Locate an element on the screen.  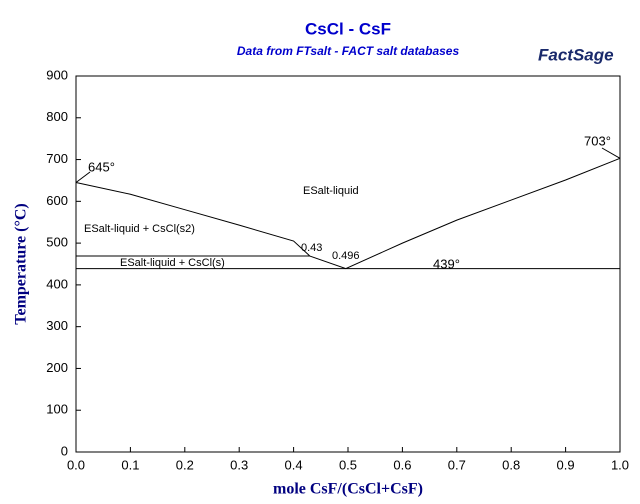
x-tick-label: 0.2 is located at coordinates (185, 464).